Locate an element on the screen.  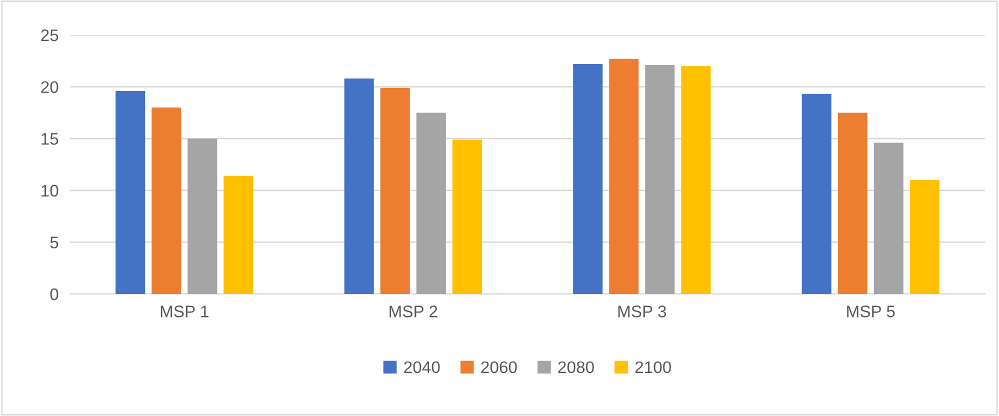
legend-label: 2040 is located at coordinates (422, 367).